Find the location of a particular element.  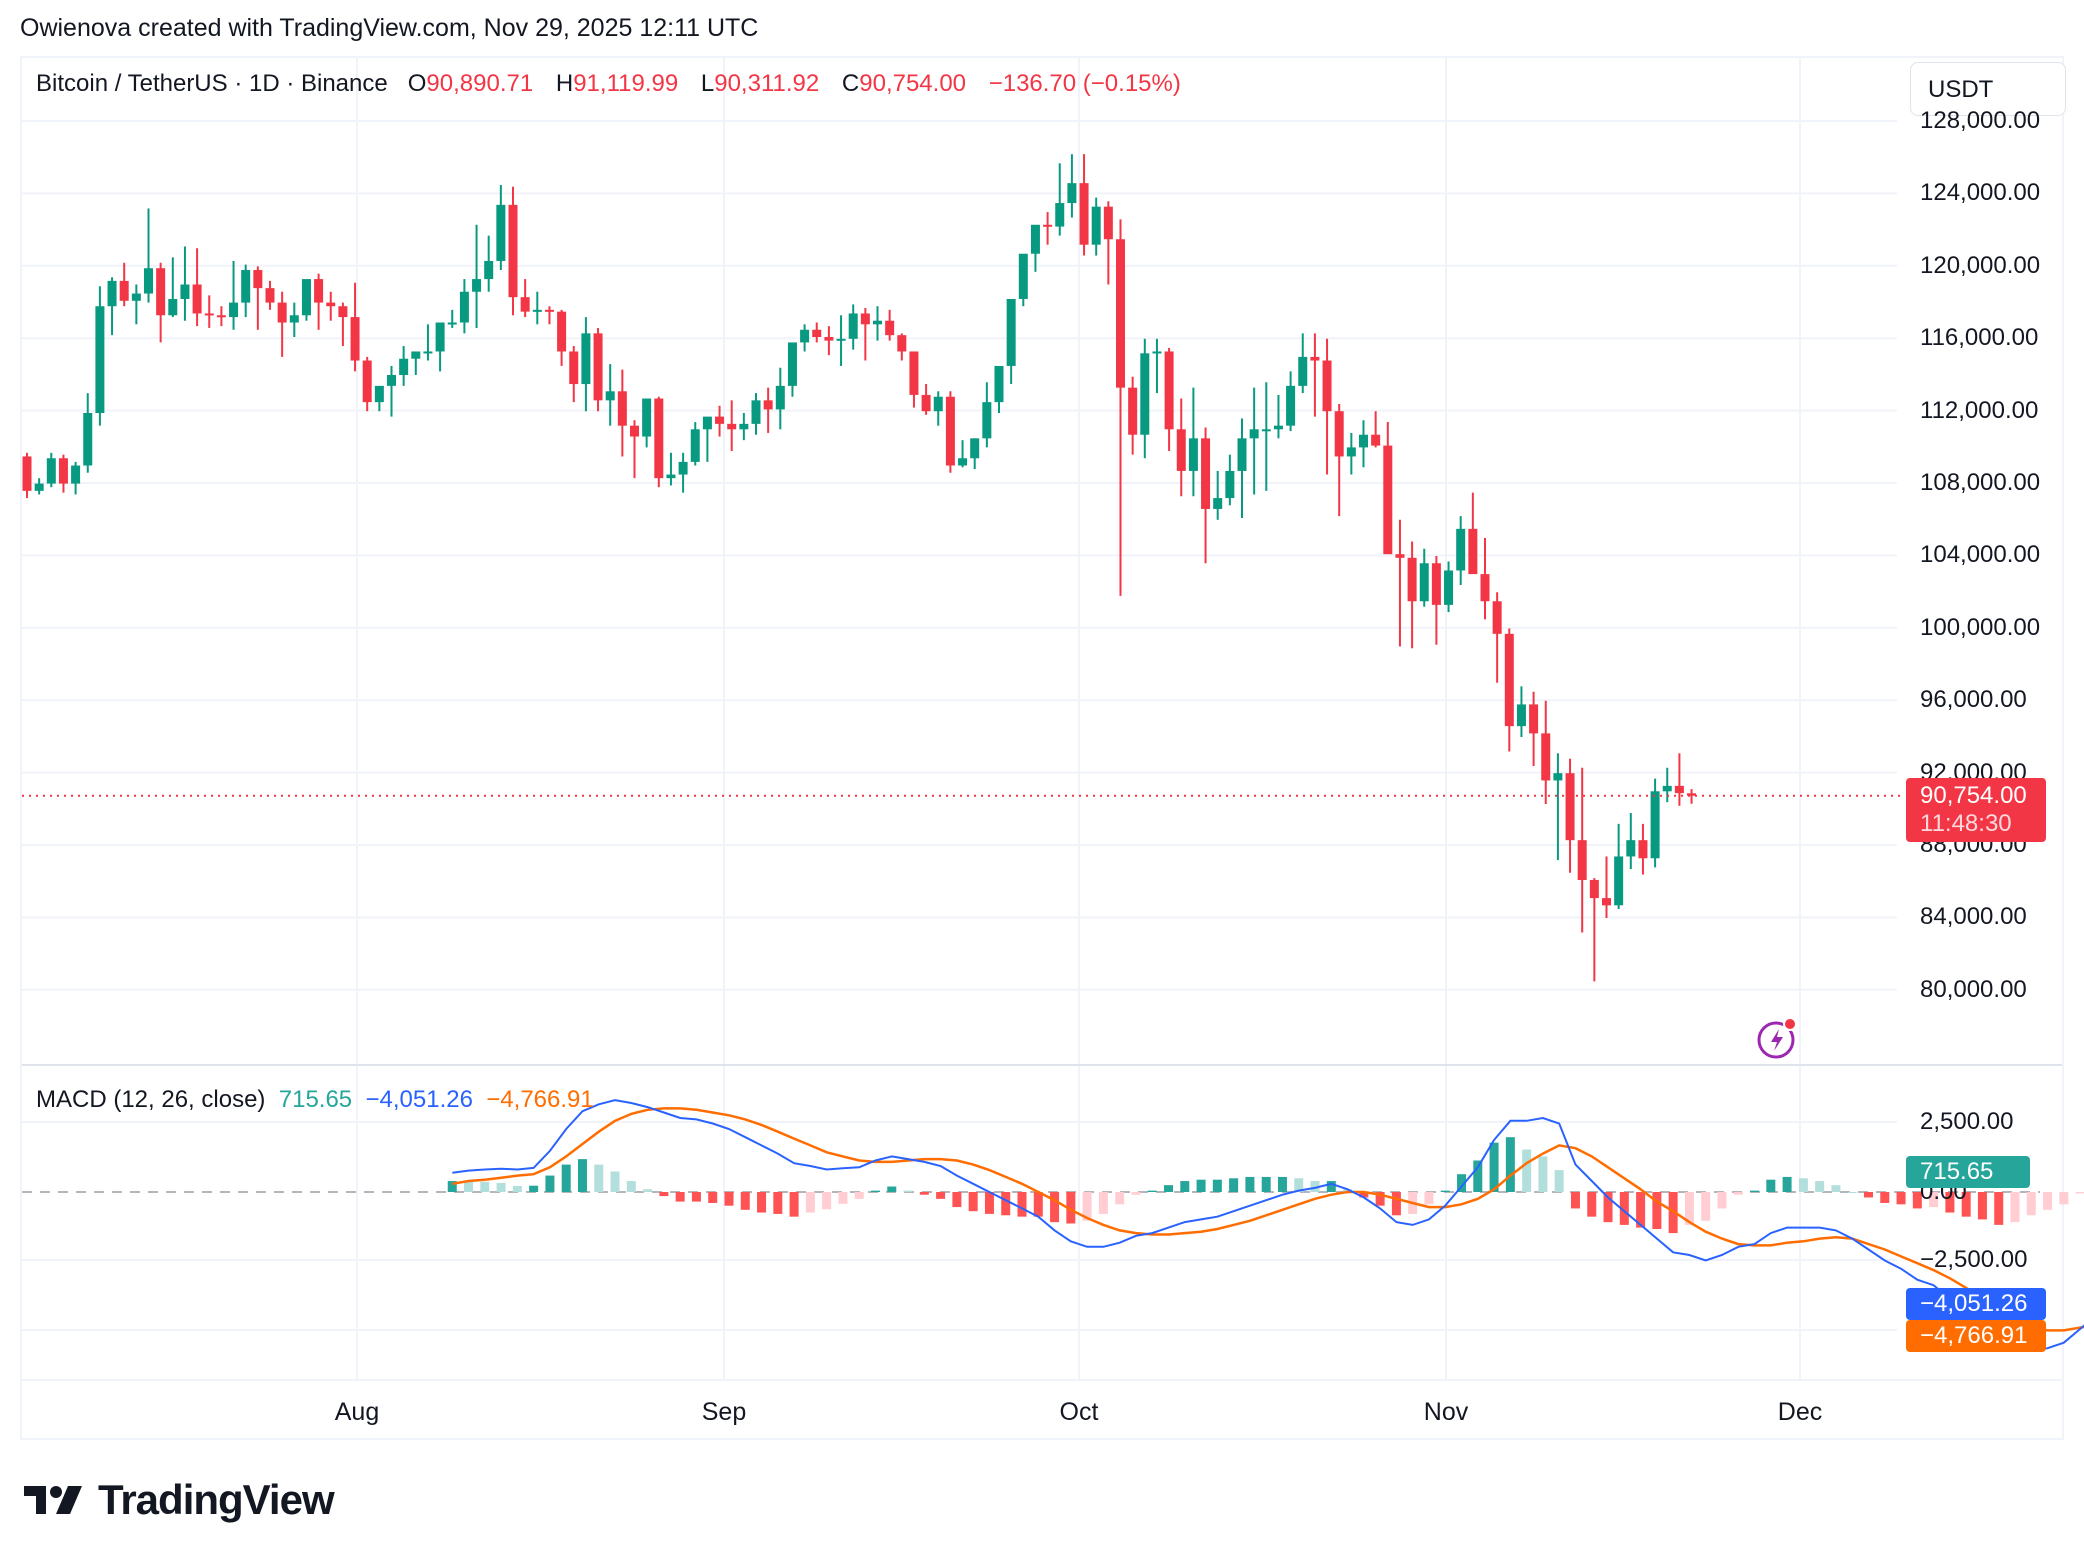

lightning-icon is located at coordinates (1778, 1038).